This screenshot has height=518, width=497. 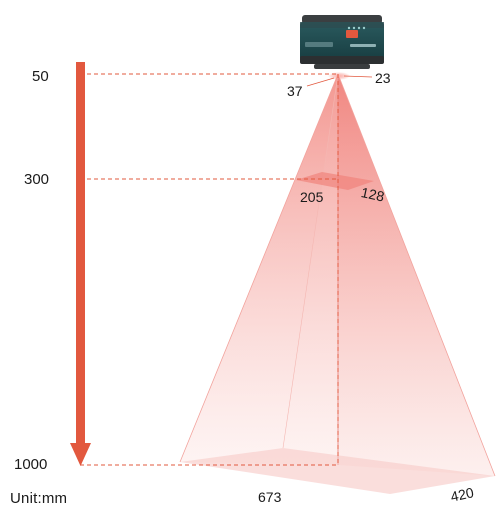 What do you see at coordinates (342, 42) in the screenshot?
I see `scanner-device` at bounding box center [342, 42].